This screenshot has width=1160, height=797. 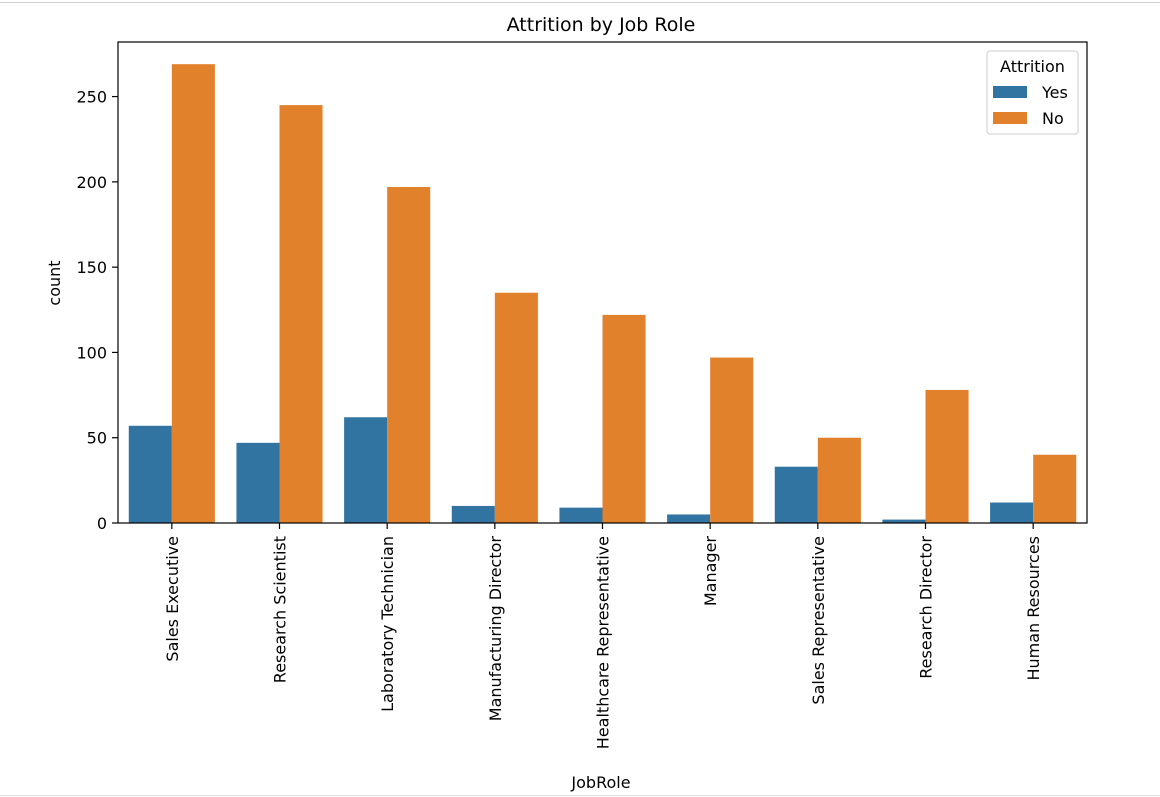 What do you see at coordinates (91, 182) in the screenshot?
I see `y-tick-label: 200` at bounding box center [91, 182].